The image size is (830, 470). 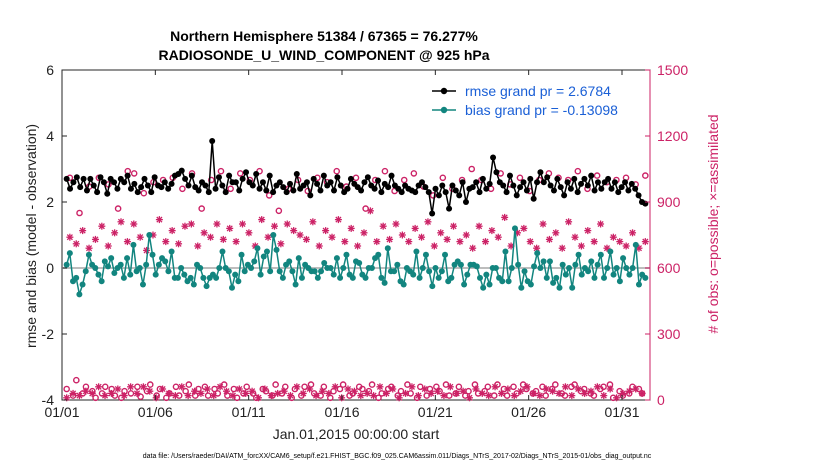 What do you see at coordinates (538, 91) in the screenshot?
I see `legend-rmse-label: rmse grand pr = 2.6784` at bounding box center [538, 91].